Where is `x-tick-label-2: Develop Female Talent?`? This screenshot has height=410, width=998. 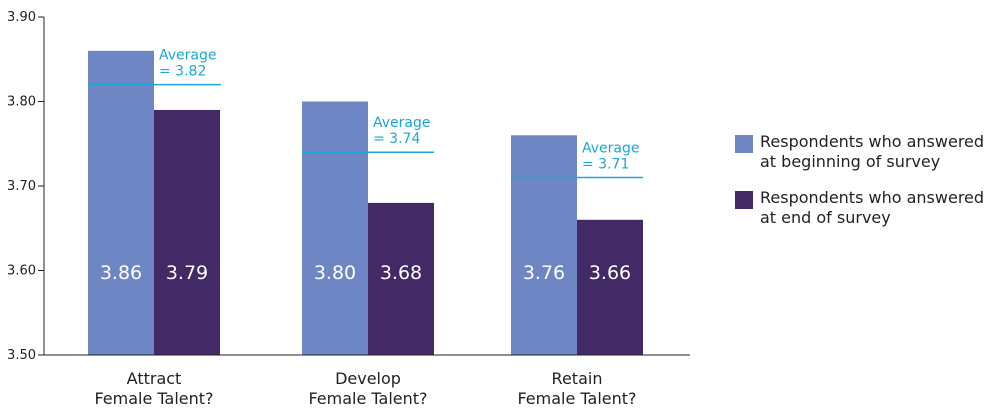 x-tick-label-2: Develop Female Talent? is located at coordinates (367, 388).